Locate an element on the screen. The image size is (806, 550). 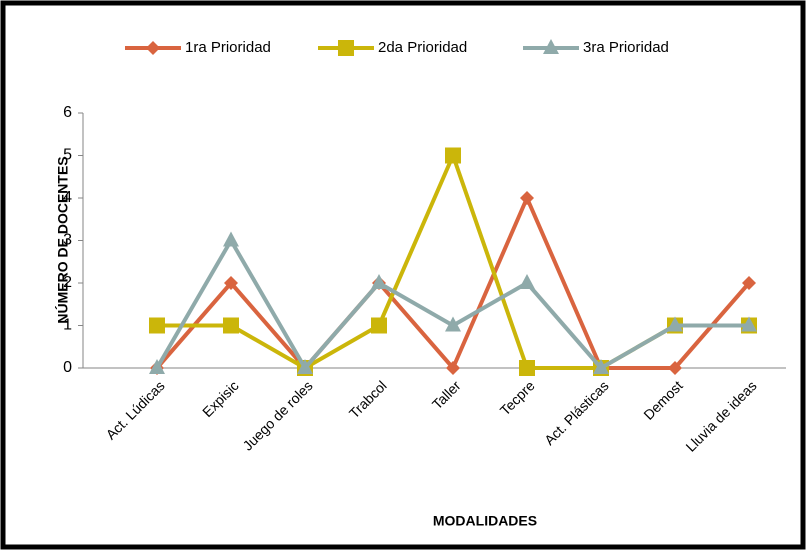
y-tick-label: 0 is located at coordinates (67, 367).